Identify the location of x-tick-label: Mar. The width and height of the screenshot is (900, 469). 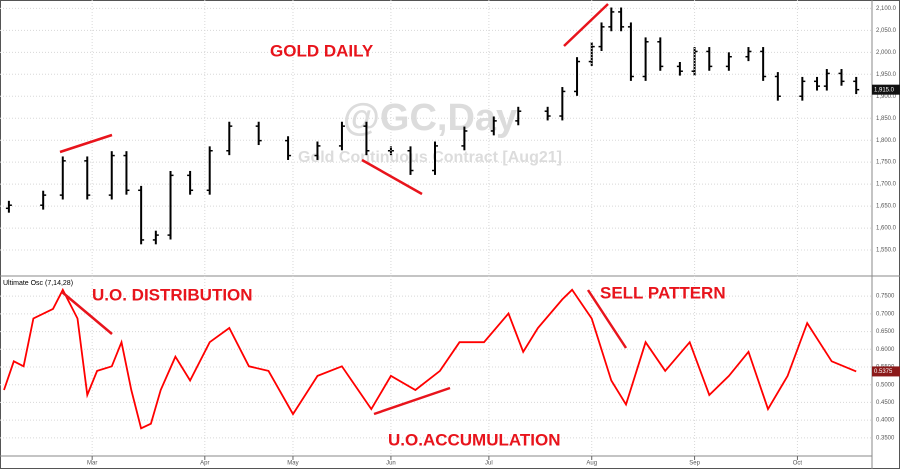
(92, 464).